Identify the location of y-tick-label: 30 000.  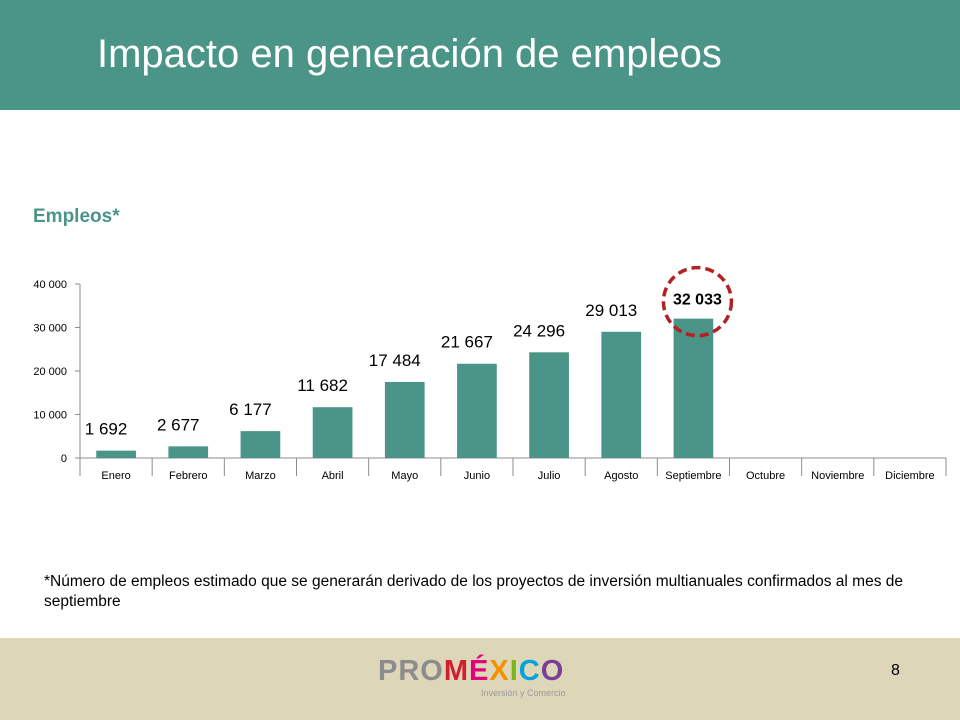
(50, 329).